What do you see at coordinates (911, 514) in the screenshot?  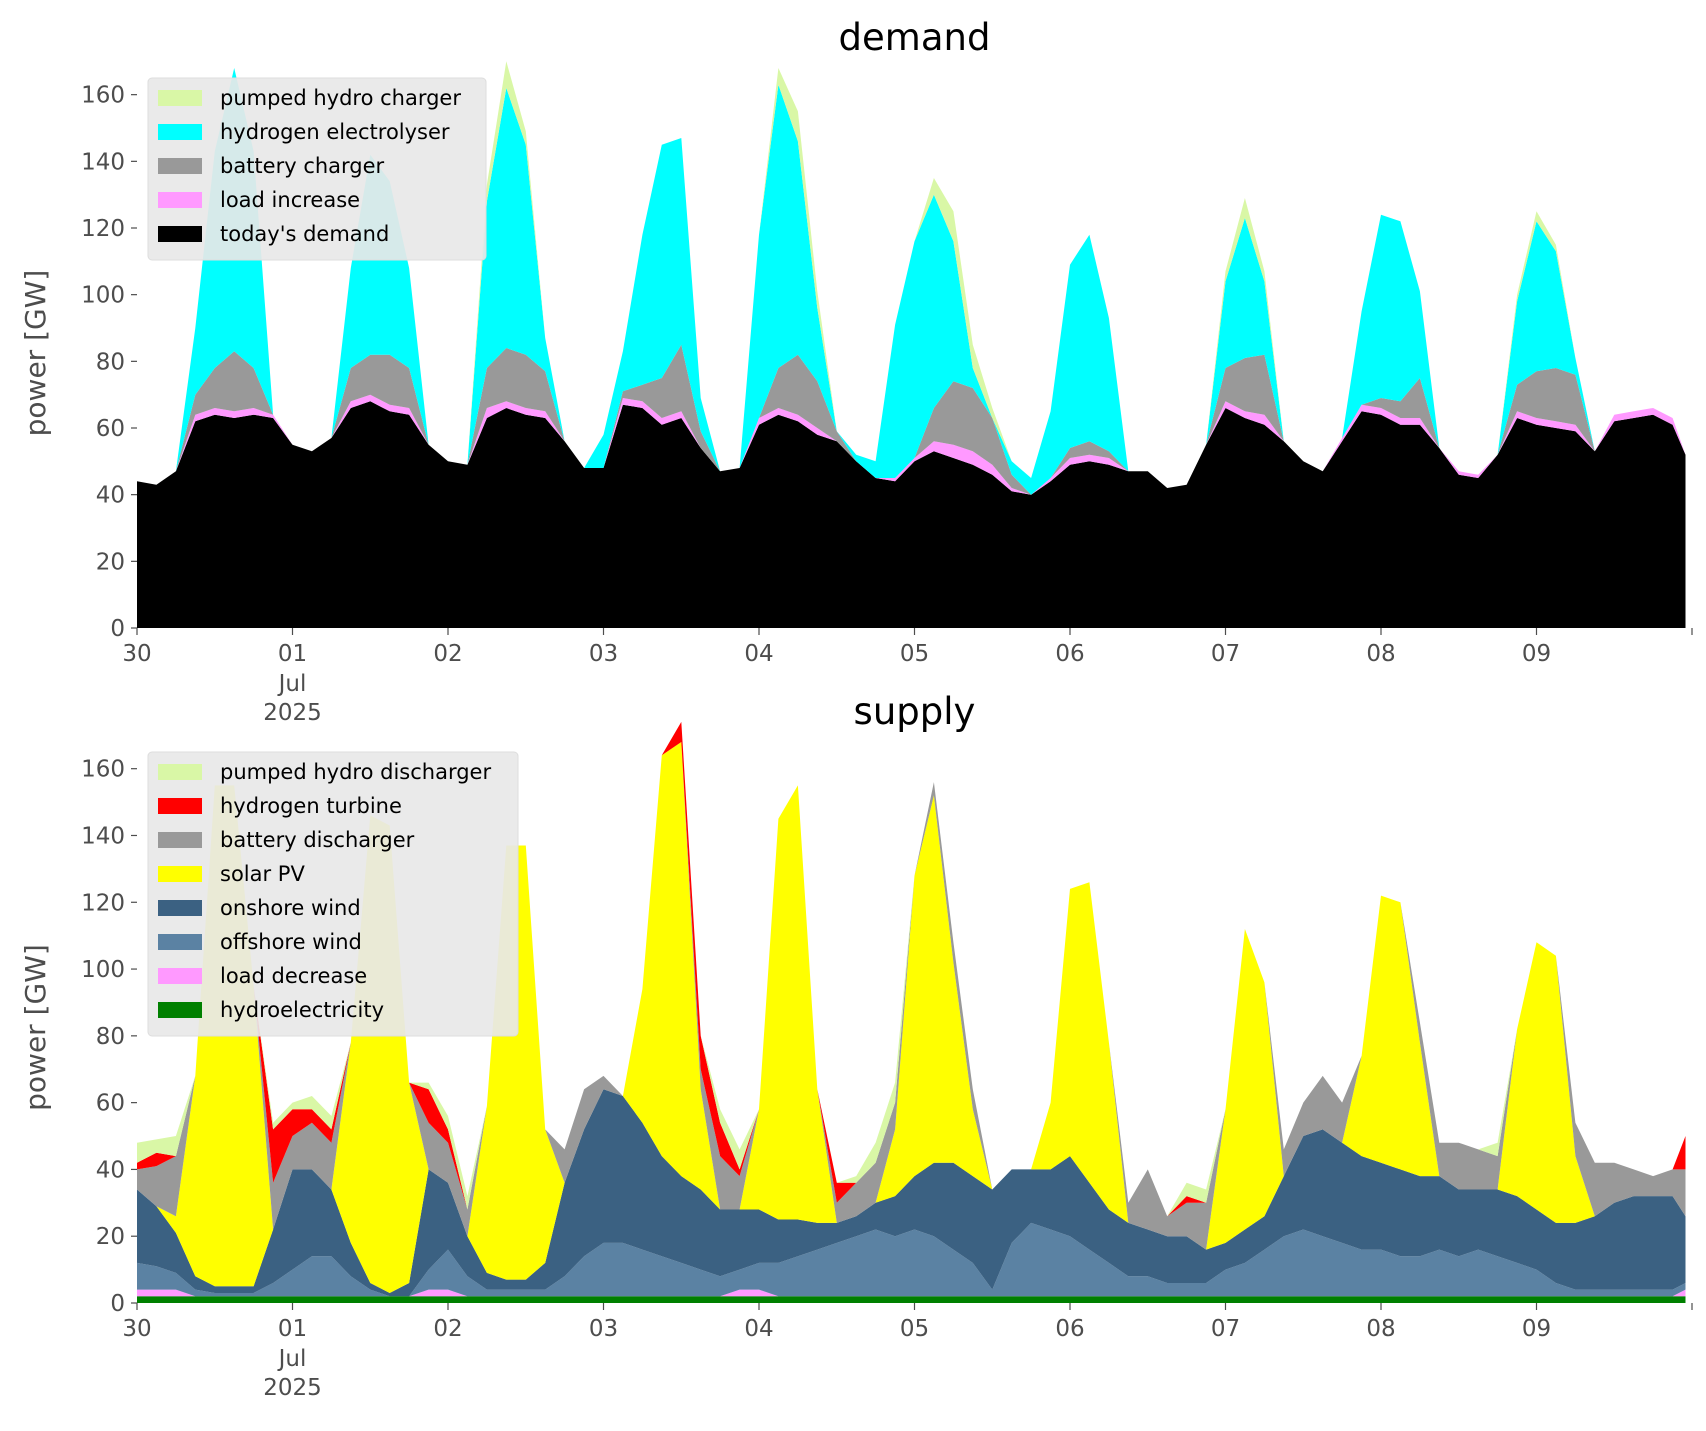 I see `area-today-s-demand` at bounding box center [911, 514].